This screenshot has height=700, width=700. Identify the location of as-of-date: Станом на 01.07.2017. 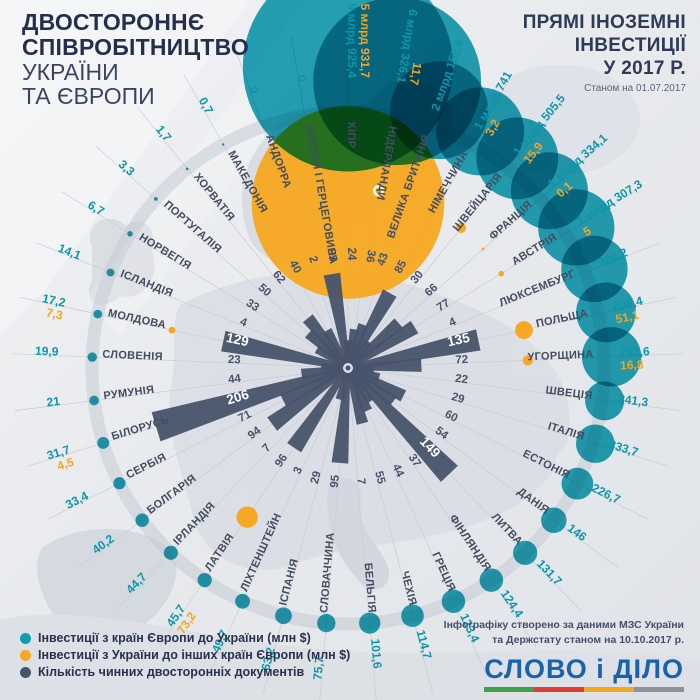
(635, 89).